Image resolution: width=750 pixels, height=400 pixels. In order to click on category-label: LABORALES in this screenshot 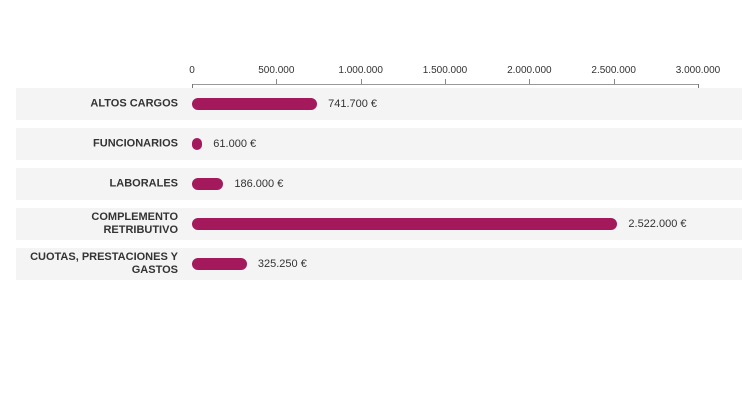, I will do `click(143, 183)`.